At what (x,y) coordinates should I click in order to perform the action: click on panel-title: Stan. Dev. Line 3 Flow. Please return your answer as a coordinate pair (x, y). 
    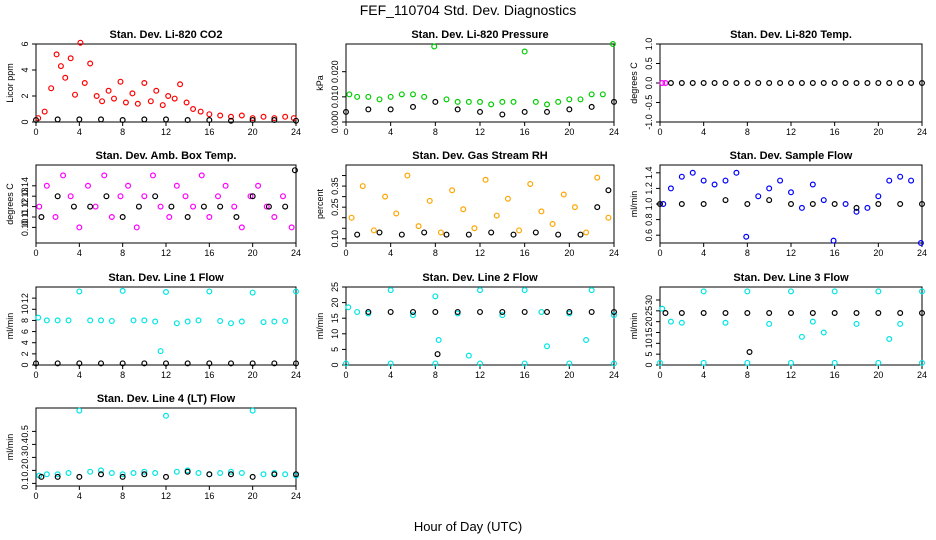
    Looking at the image, I should click on (791, 278).